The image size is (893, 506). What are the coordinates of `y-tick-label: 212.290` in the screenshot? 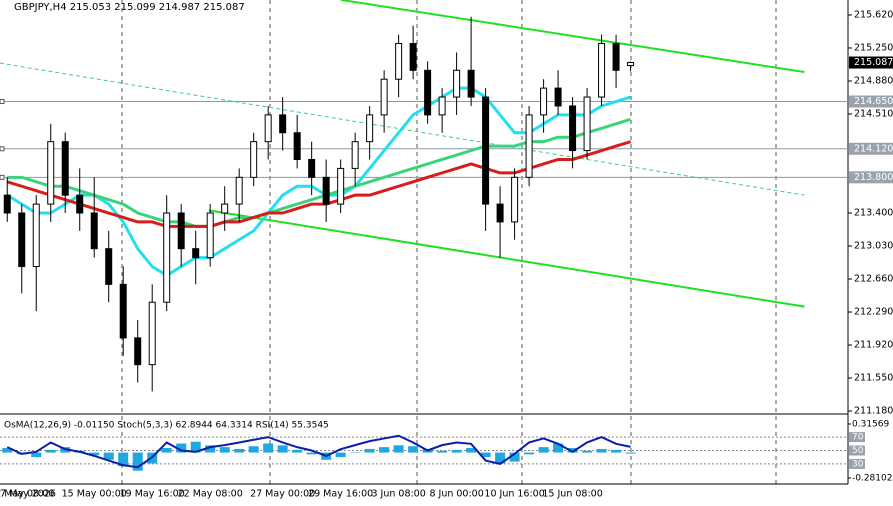 It's located at (873, 312).